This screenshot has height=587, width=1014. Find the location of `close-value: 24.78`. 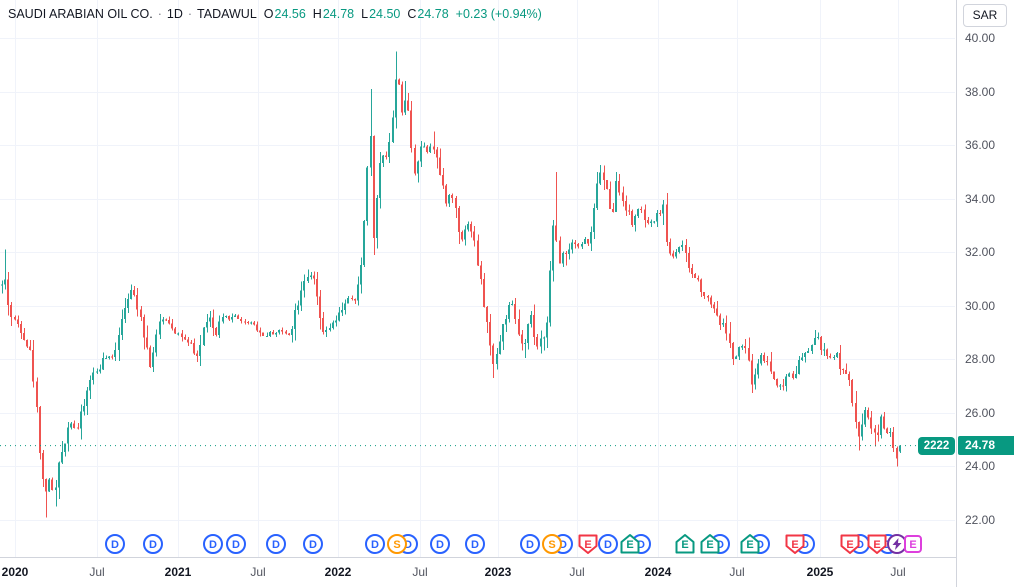

close-value: 24.78 is located at coordinates (433, 14).